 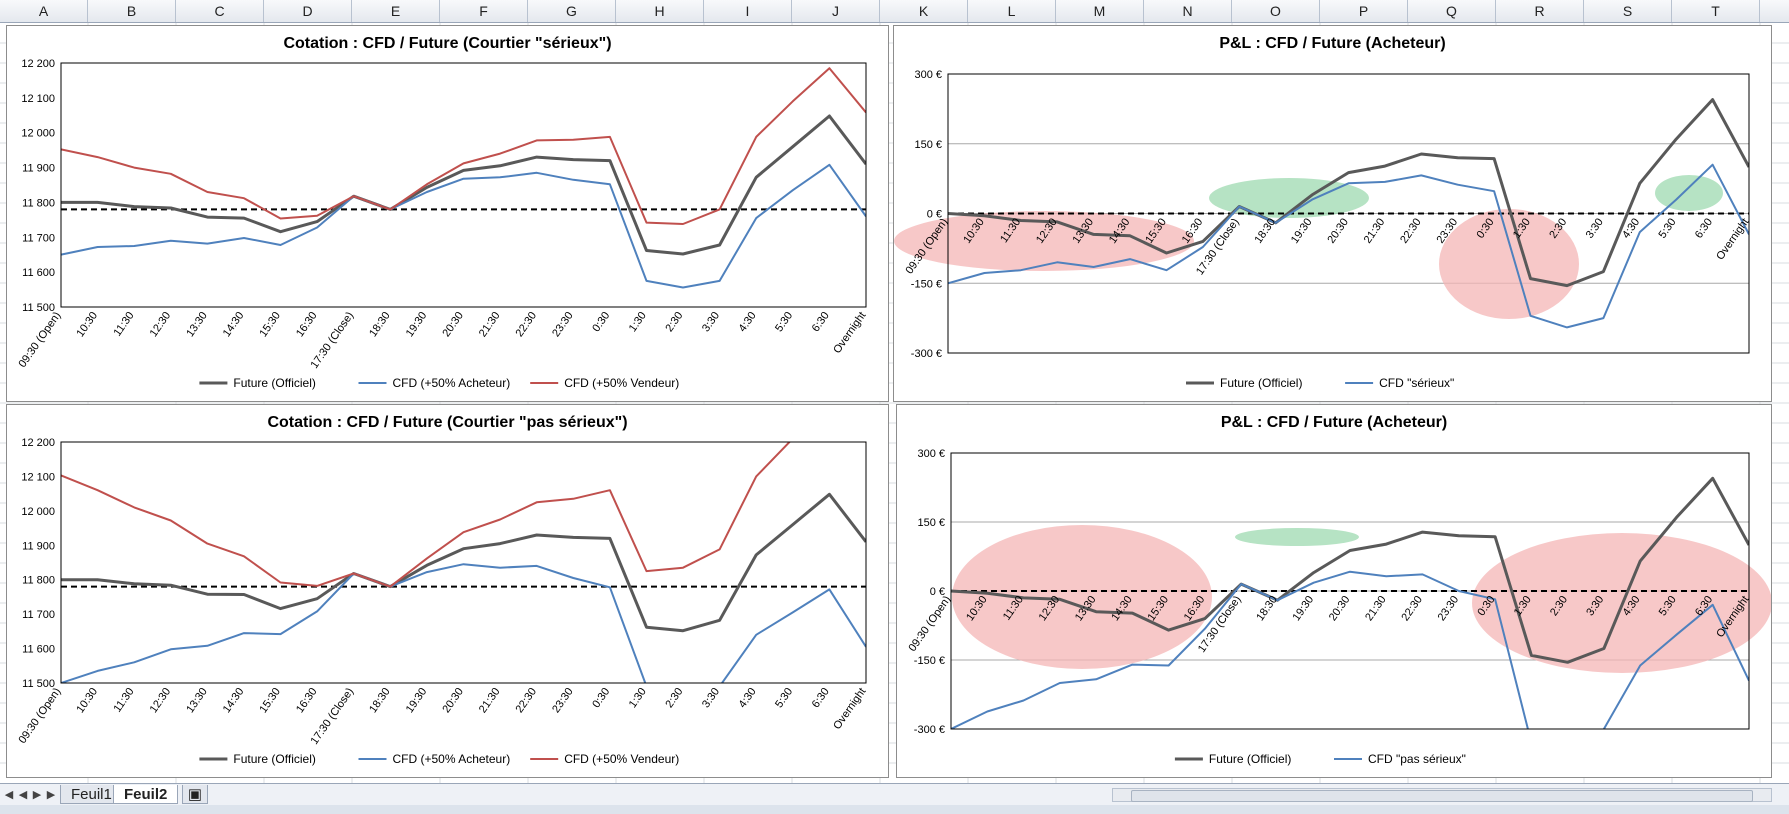 I want to click on column-header-u: U, so click(x=1774, y=11).